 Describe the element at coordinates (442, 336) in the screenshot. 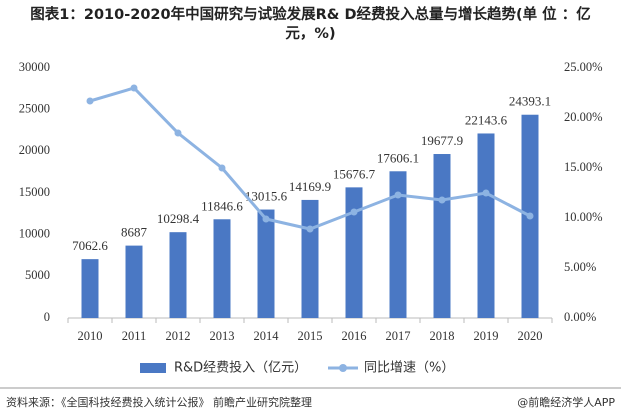

I see `x-tick-label: 2018` at that location.